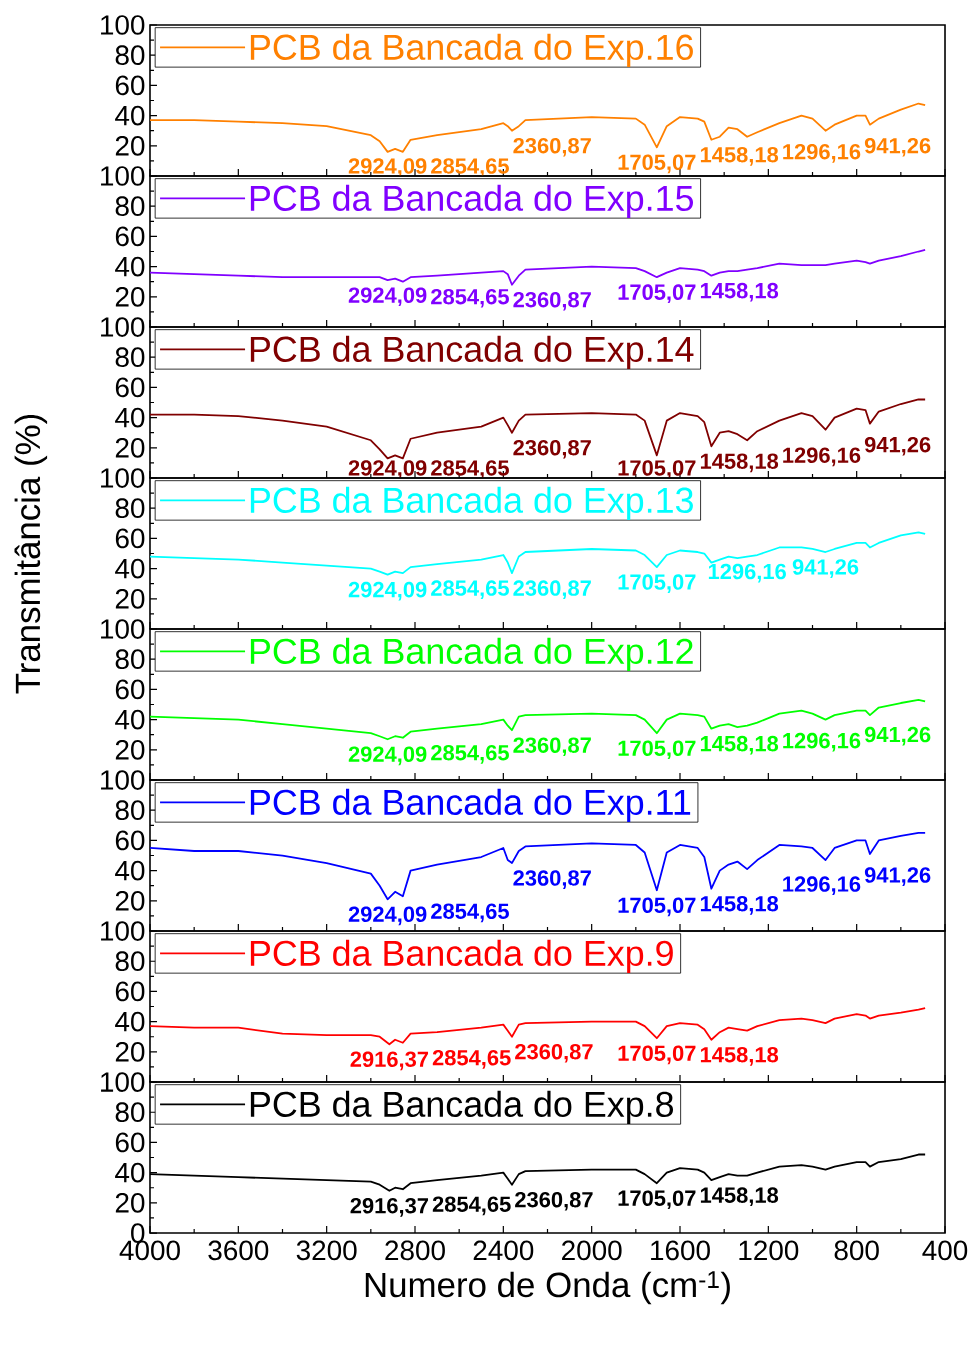 This screenshot has width=972, height=1355. What do you see at coordinates (471, 503) in the screenshot?
I see `legend-label: PCB da Bancada do Exp.13` at bounding box center [471, 503].